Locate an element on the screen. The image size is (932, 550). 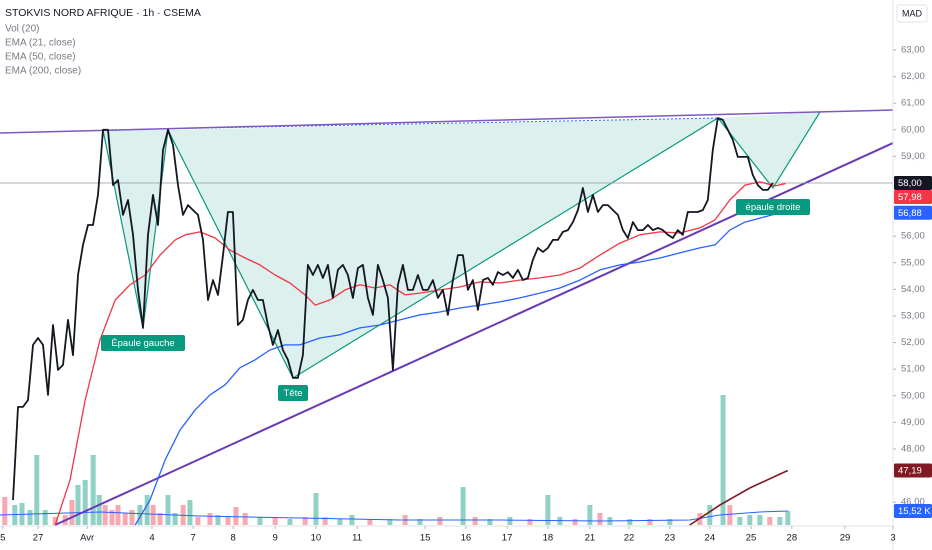
ema-line is located at coordinates (739, 497).